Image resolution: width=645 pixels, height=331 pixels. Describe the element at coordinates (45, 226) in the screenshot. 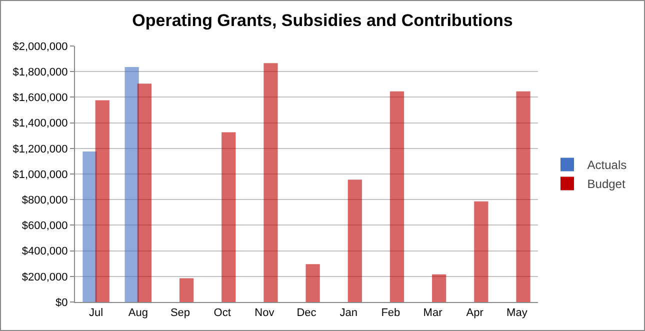

I see `y-tick-label: $600,000` at that location.